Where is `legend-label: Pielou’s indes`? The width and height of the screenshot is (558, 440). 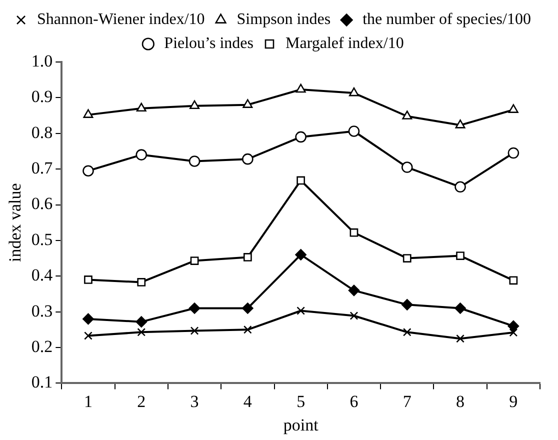 legend-label: Pielou’s indes is located at coordinates (209, 43).